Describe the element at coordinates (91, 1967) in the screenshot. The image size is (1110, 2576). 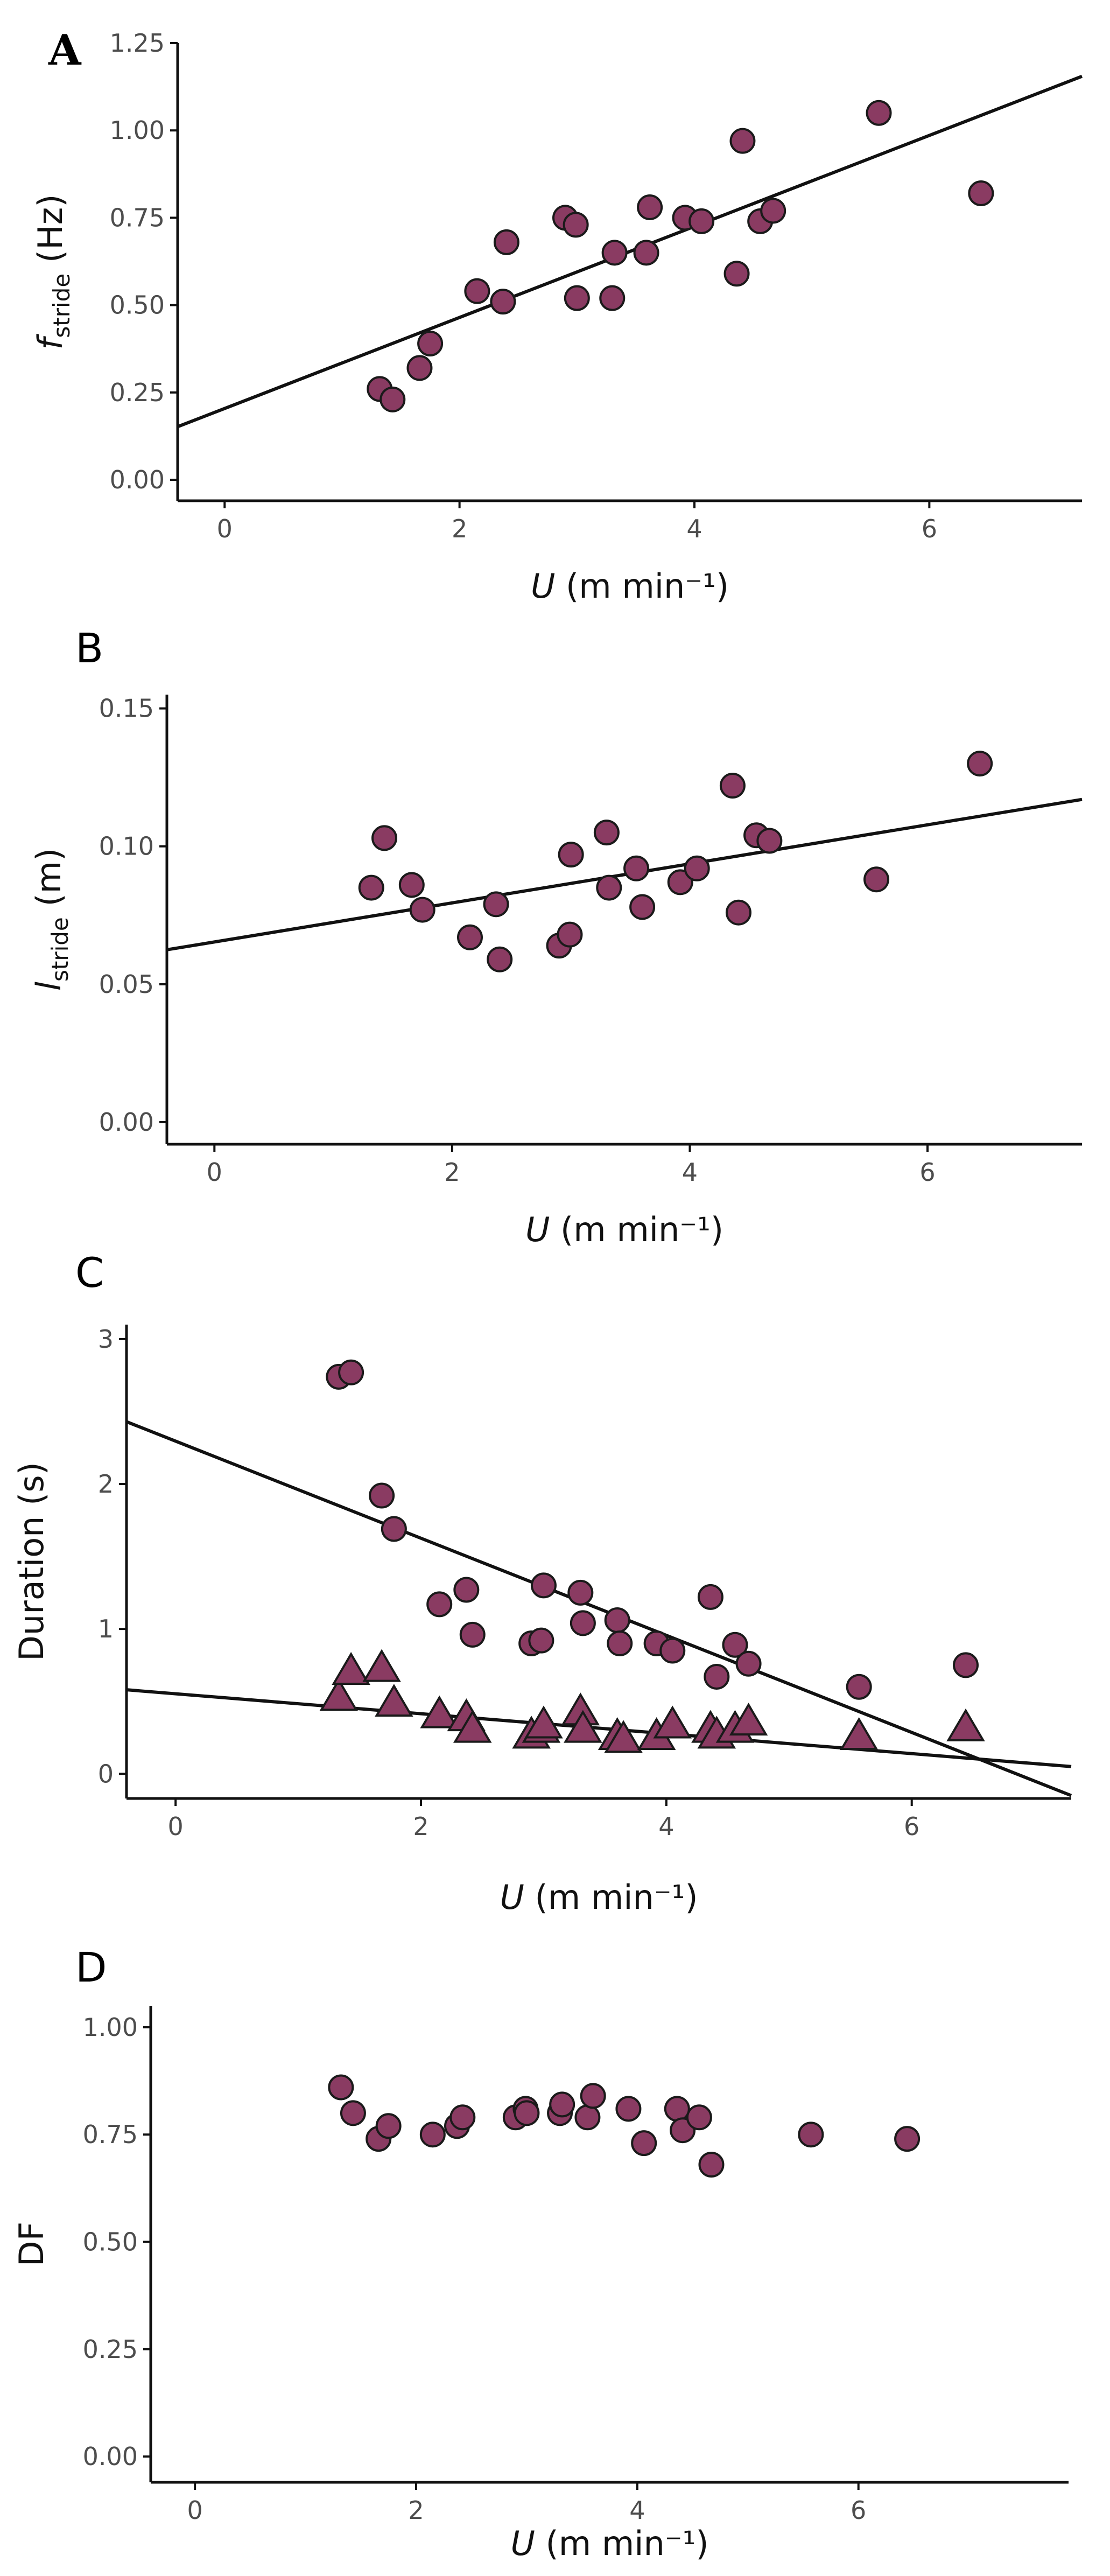
I see `panel-letter-D: D` at that location.